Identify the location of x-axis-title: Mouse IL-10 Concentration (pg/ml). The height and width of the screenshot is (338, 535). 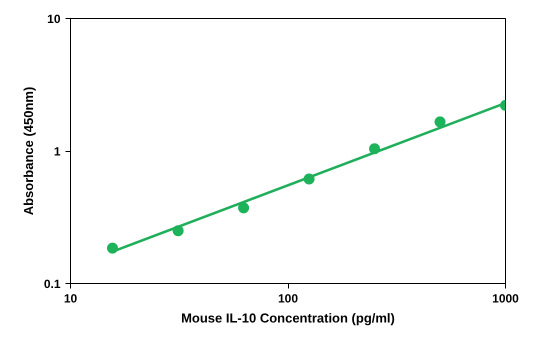
(288, 318).